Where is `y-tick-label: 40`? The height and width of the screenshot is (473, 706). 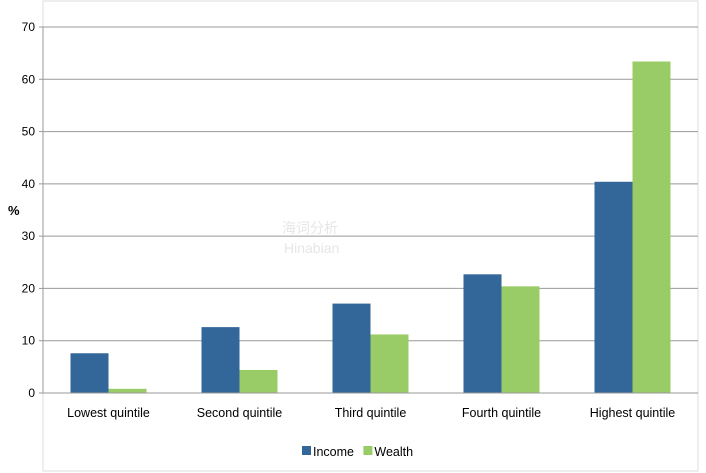 y-tick-label: 40 is located at coordinates (29, 184).